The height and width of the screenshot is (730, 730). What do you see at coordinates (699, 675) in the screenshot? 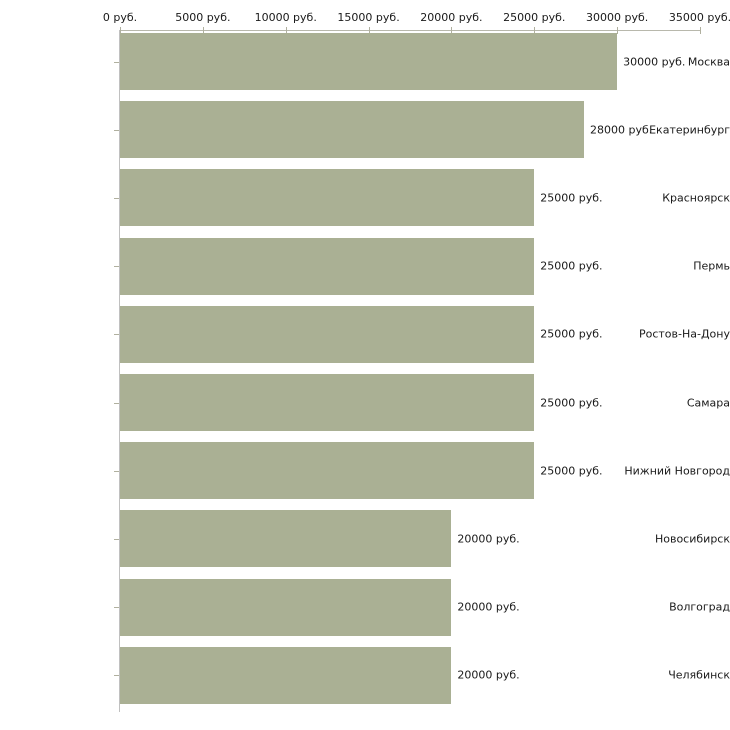
I see `y-axis-category-label: Челябинск` at bounding box center [699, 675].